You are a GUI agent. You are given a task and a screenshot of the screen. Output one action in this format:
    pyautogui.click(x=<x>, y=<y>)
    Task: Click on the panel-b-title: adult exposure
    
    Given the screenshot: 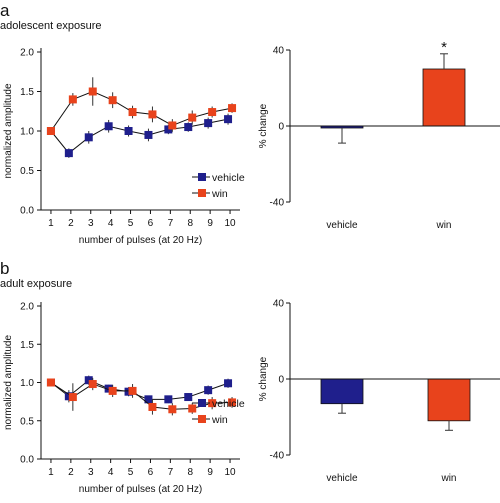 What is the action you would take?
    pyautogui.click(x=36, y=284)
    